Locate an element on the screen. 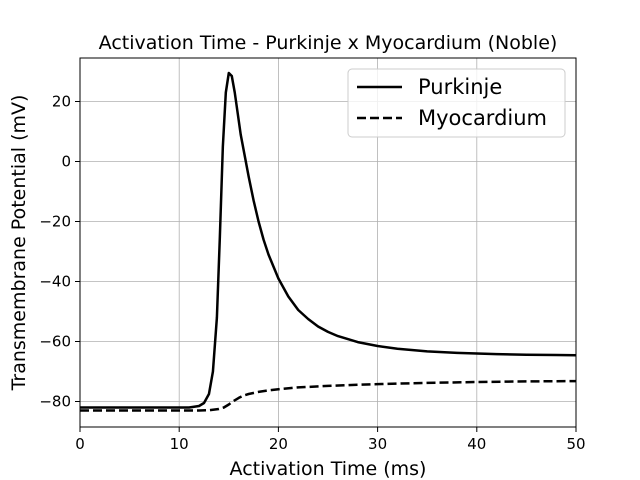 The image size is (640, 480). y-axis-label: Transmembrane Potential (mV) is located at coordinates (19, 243).